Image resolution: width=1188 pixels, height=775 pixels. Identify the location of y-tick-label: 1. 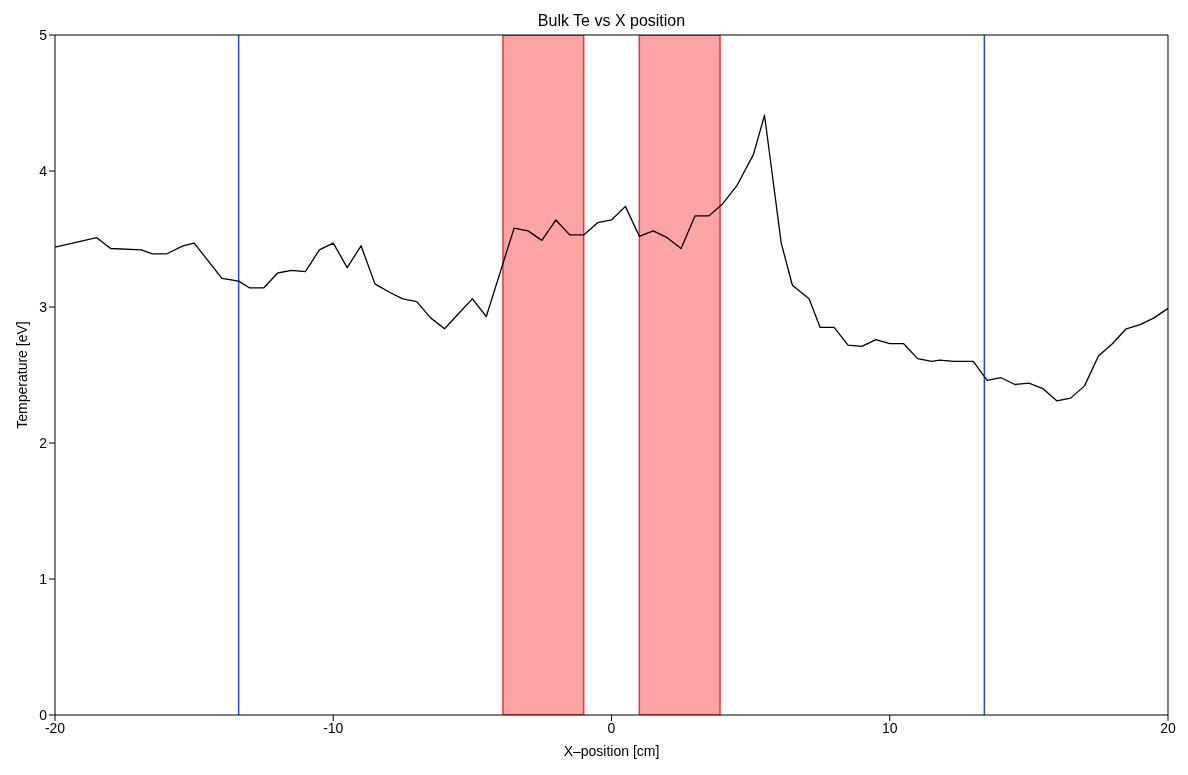
(43, 578).